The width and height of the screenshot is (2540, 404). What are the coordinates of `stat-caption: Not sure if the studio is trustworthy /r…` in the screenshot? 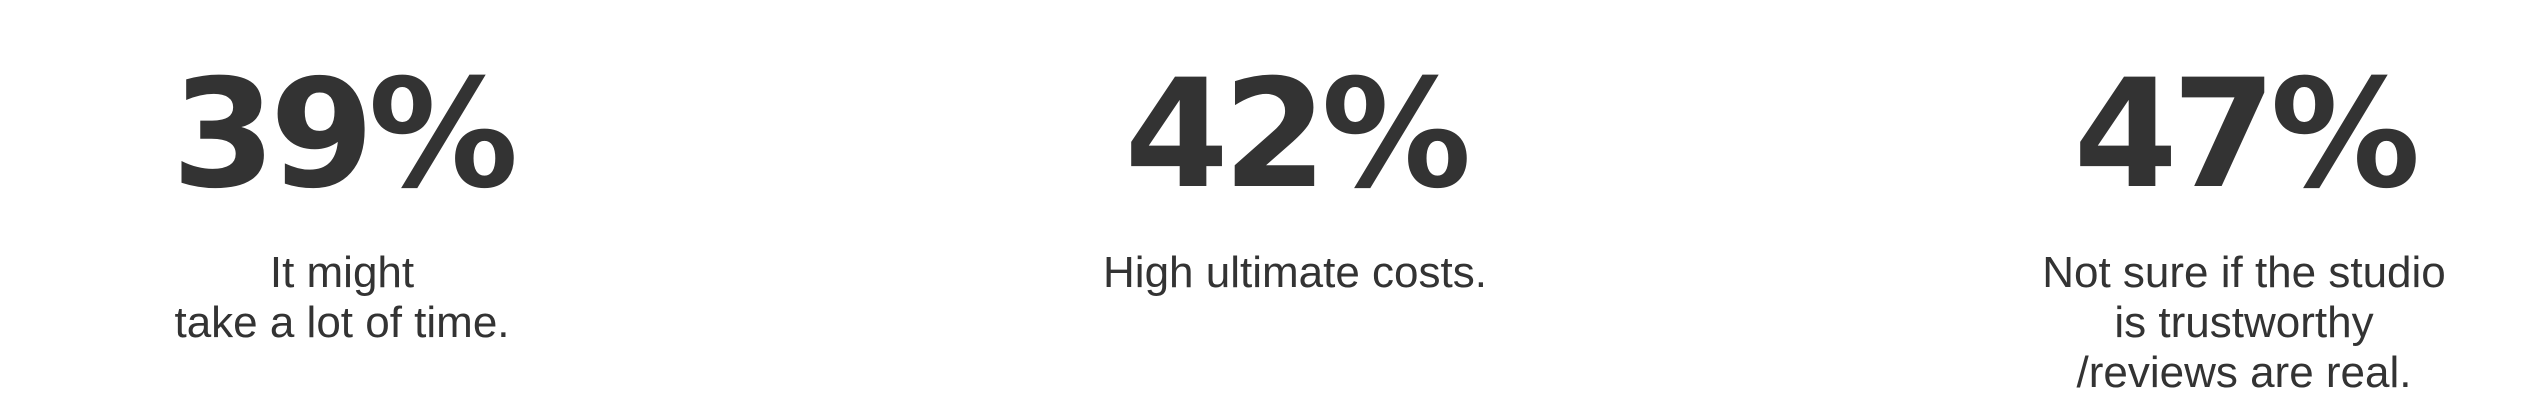 It's located at (2237, 323).